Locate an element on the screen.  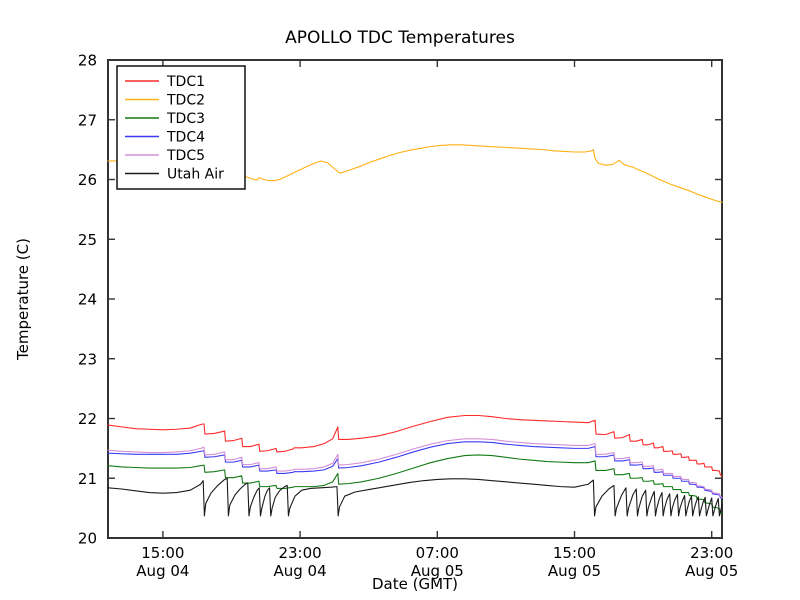
y-tick-label: 20 is located at coordinates (87, 539).